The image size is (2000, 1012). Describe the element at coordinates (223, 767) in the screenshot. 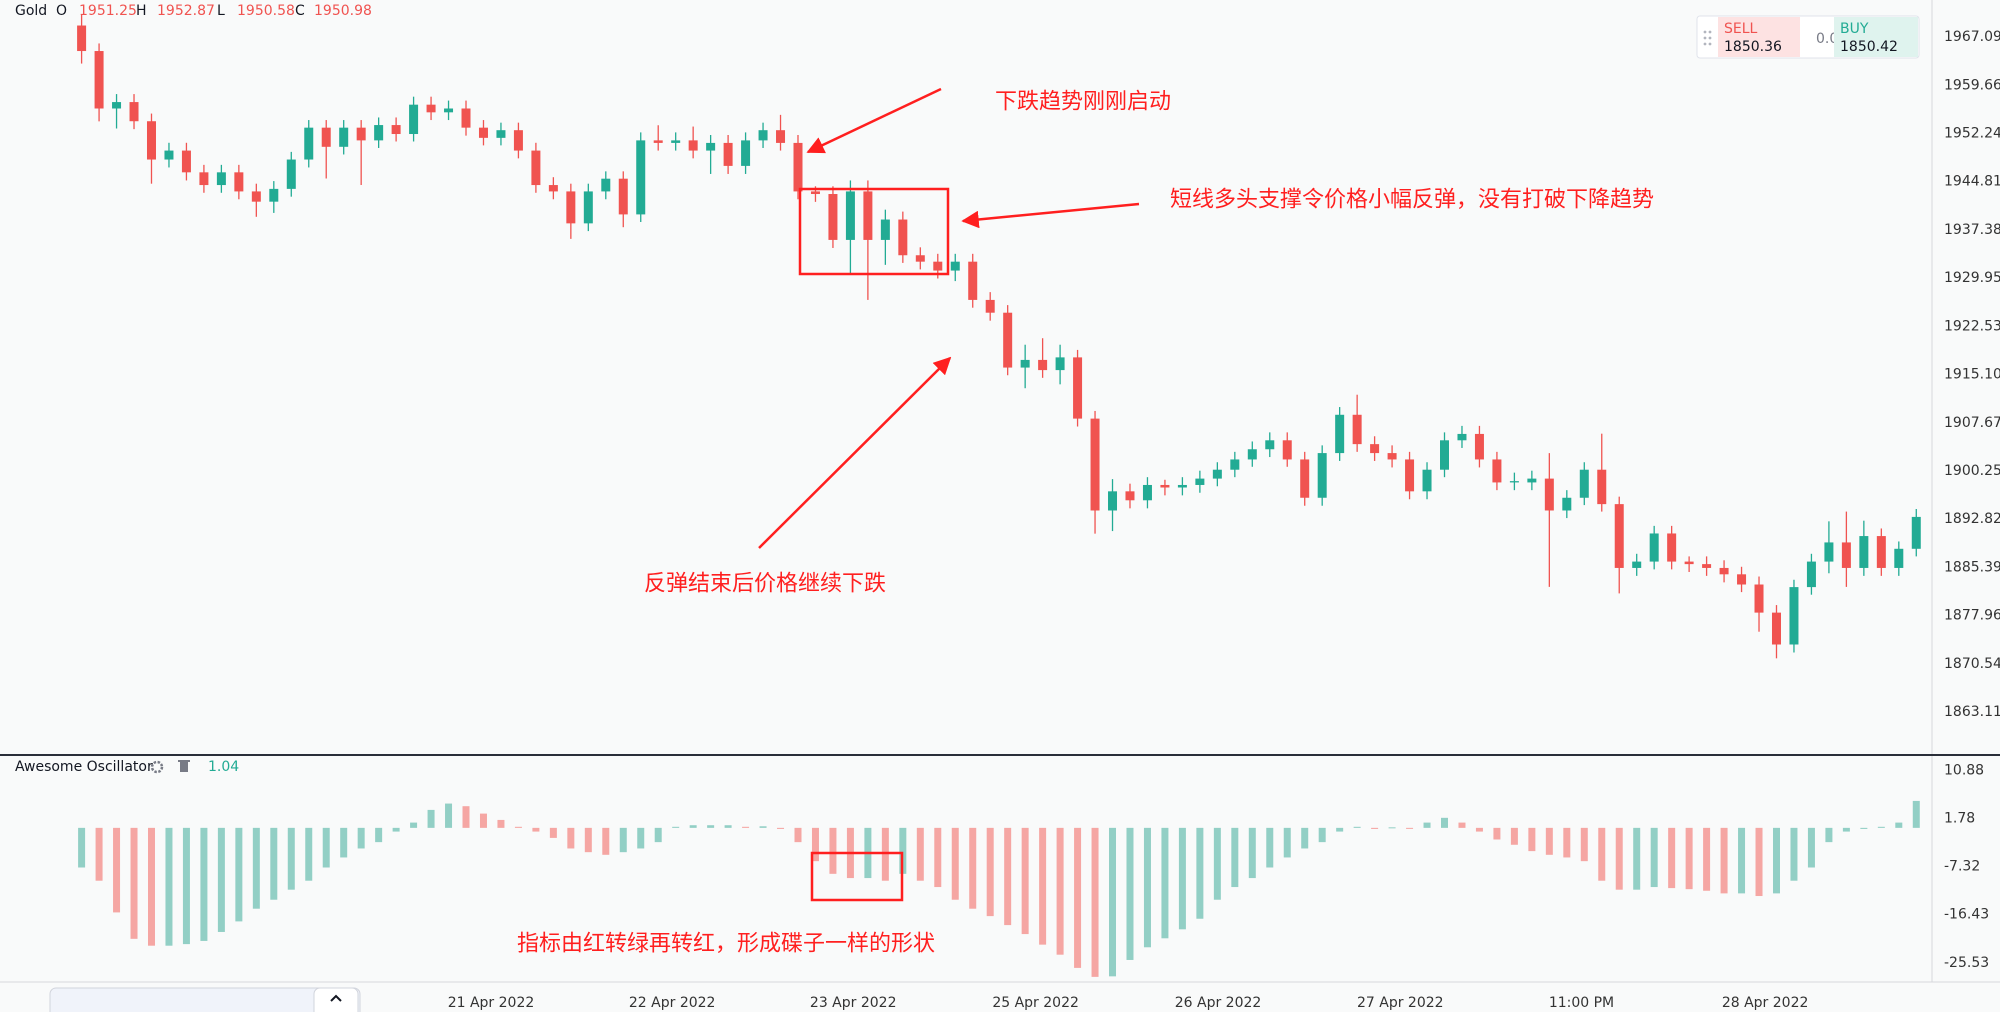

I see `indicator-value: 1.04` at that location.